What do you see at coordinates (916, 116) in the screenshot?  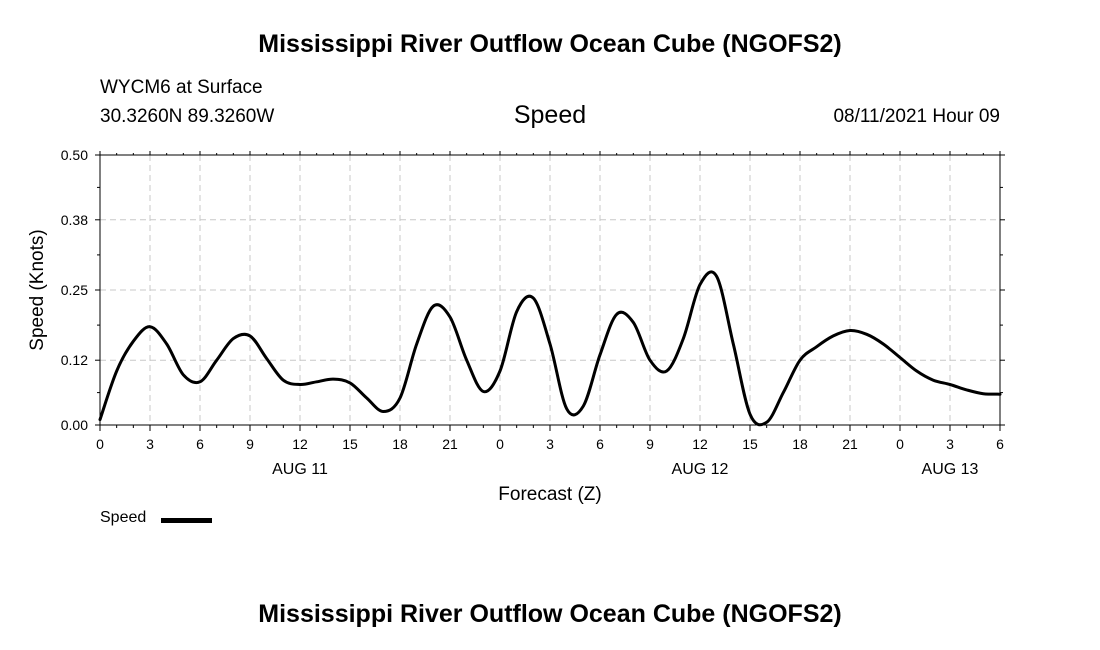 I see `forecast-datetime: 08/11/2021 Hour 09` at bounding box center [916, 116].